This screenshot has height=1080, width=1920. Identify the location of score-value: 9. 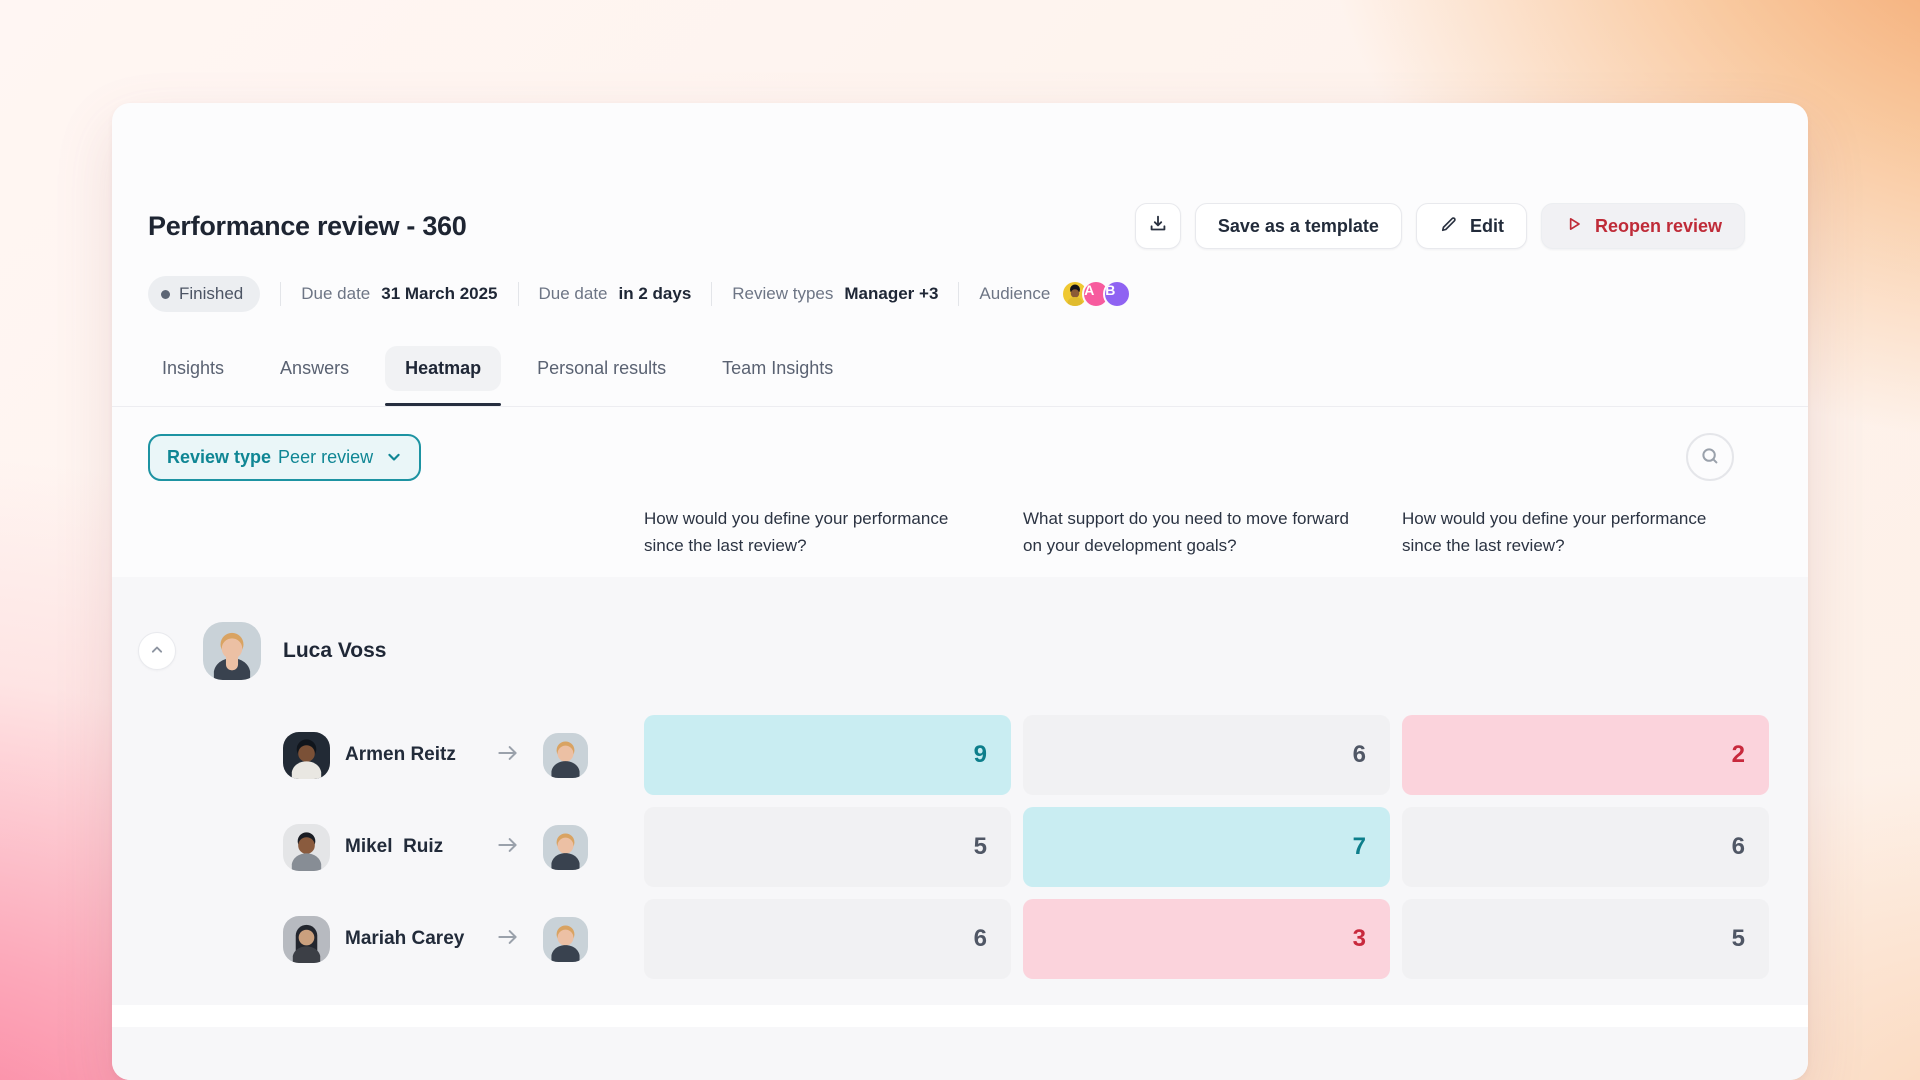
(980, 754).